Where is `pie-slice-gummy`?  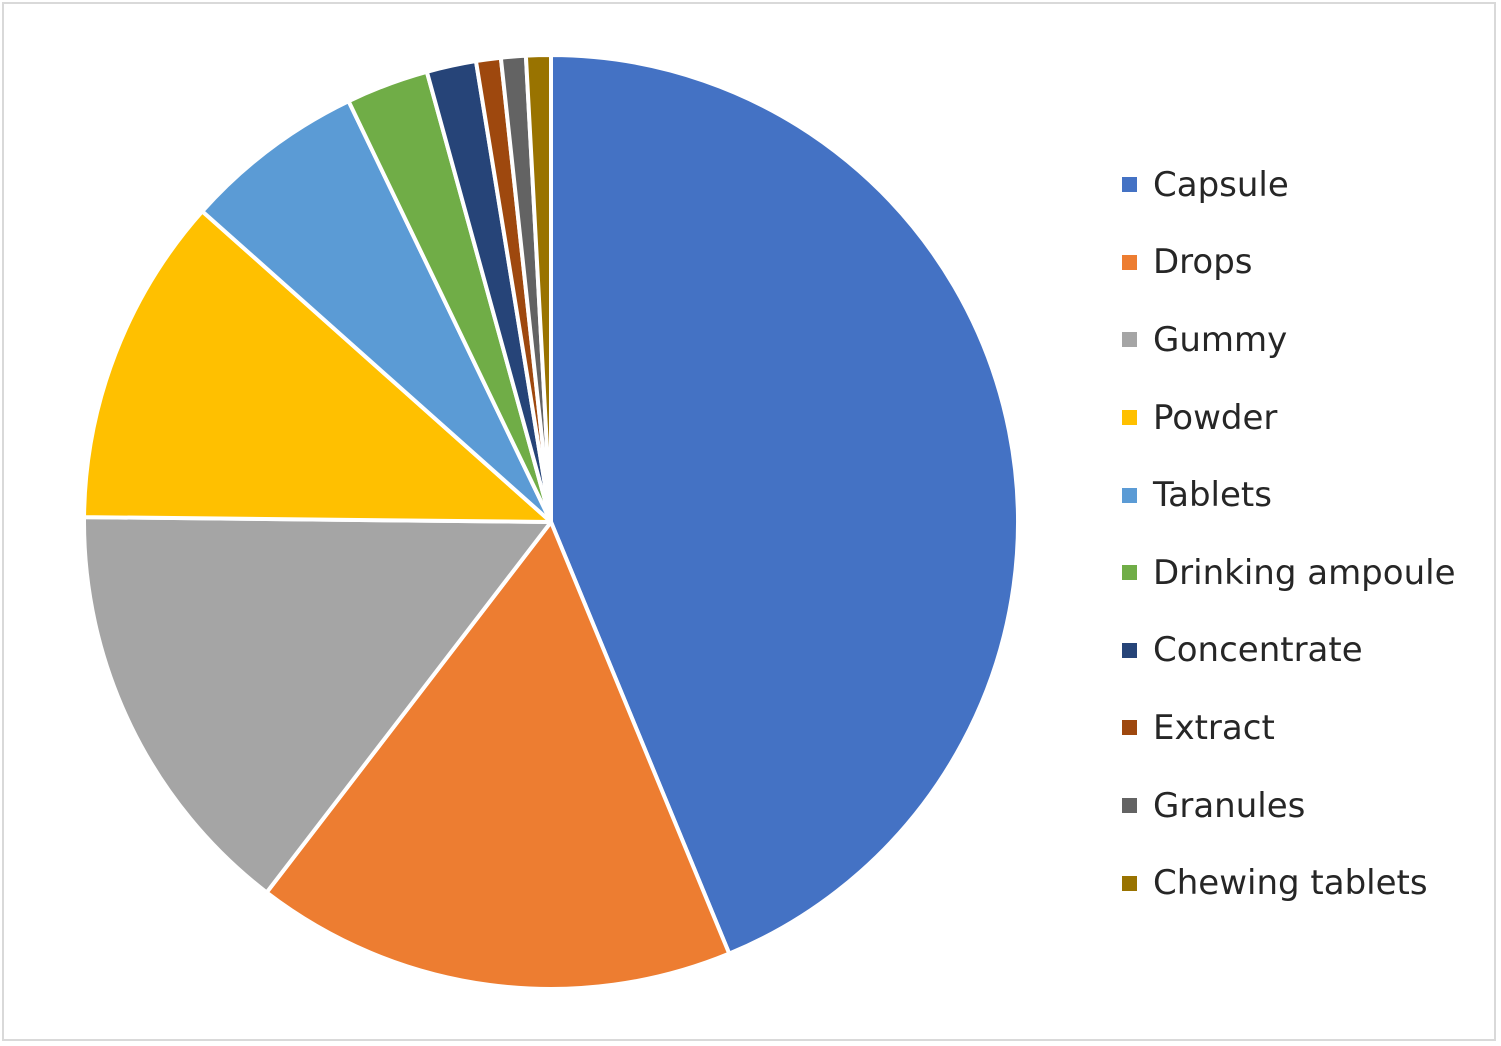 pie-slice-gummy is located at coordinates (317, 705).